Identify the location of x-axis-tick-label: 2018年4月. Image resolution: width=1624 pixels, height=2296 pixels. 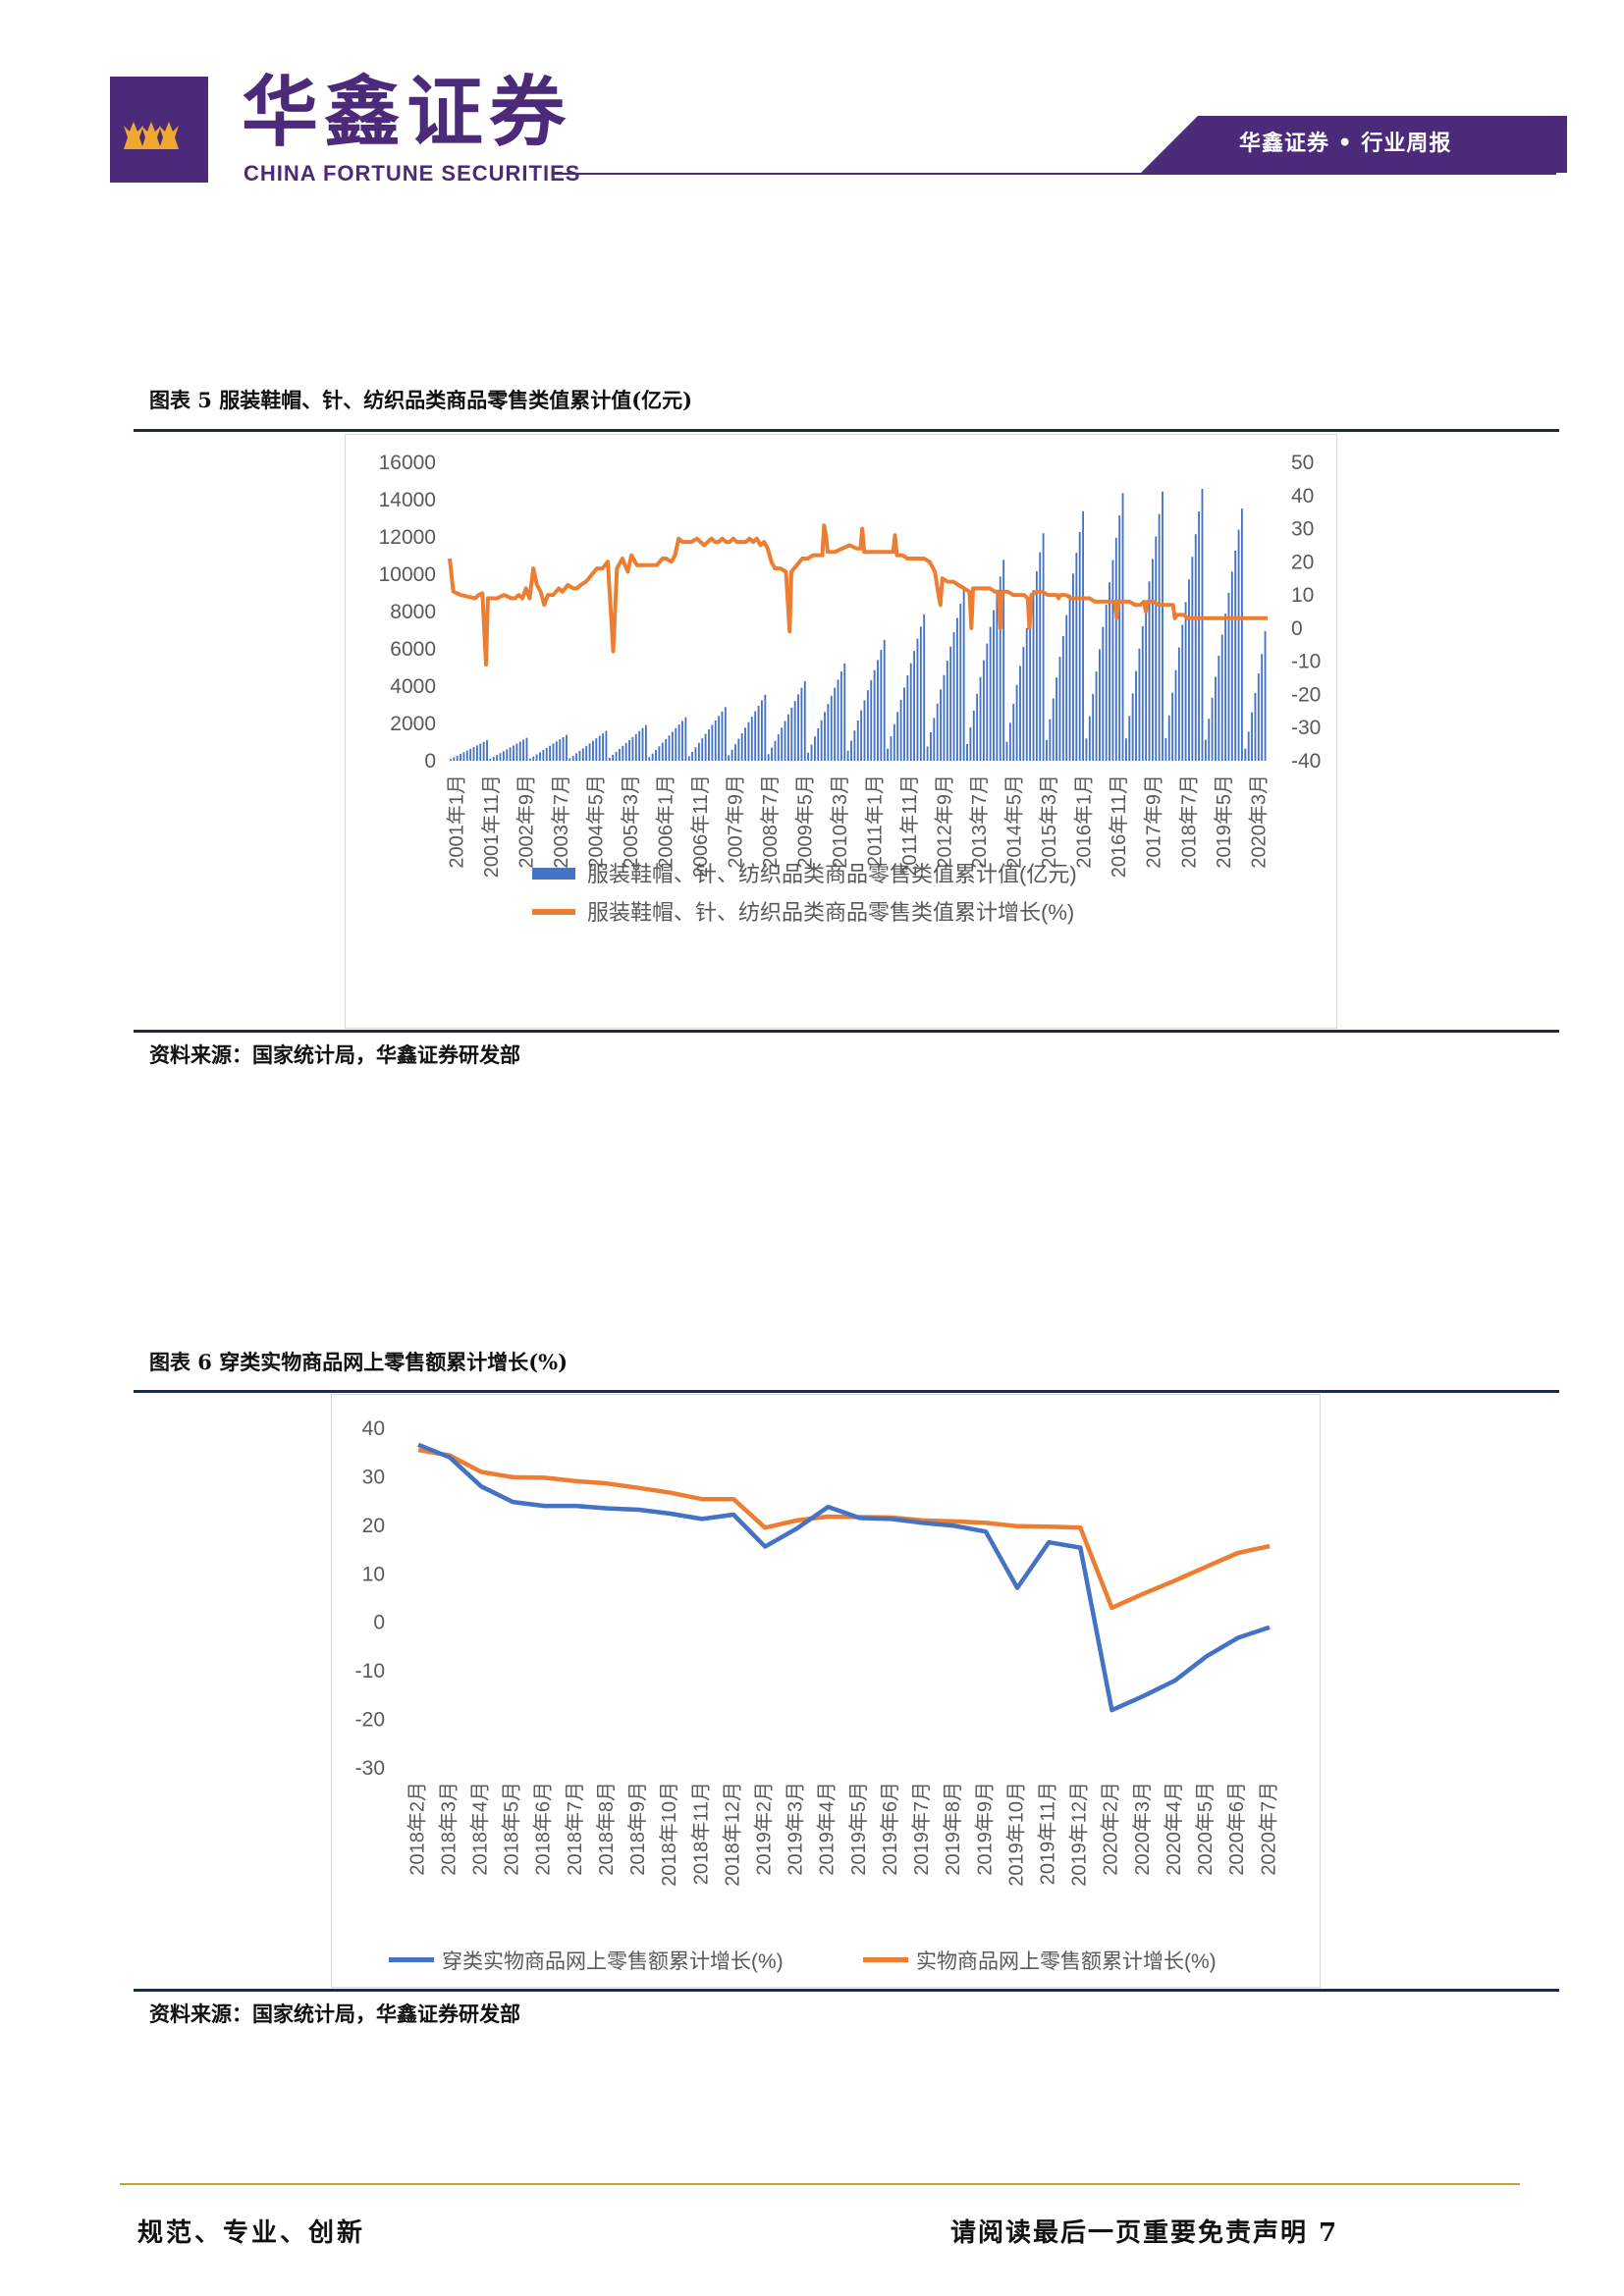
(479, 1829).